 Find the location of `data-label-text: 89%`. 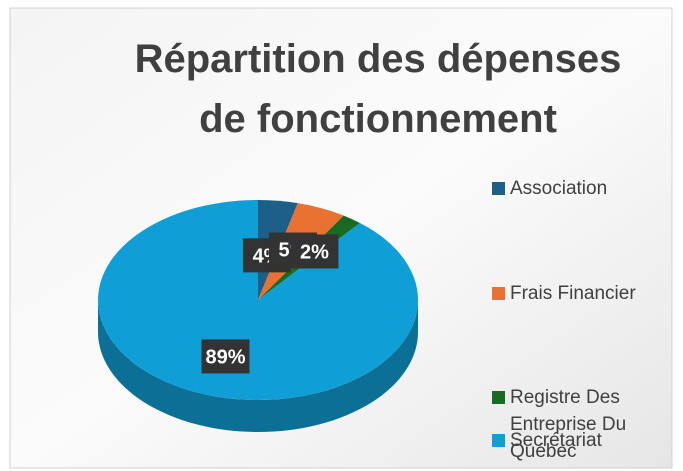

data-label-text: 89% is located at coordinates (225, 357).